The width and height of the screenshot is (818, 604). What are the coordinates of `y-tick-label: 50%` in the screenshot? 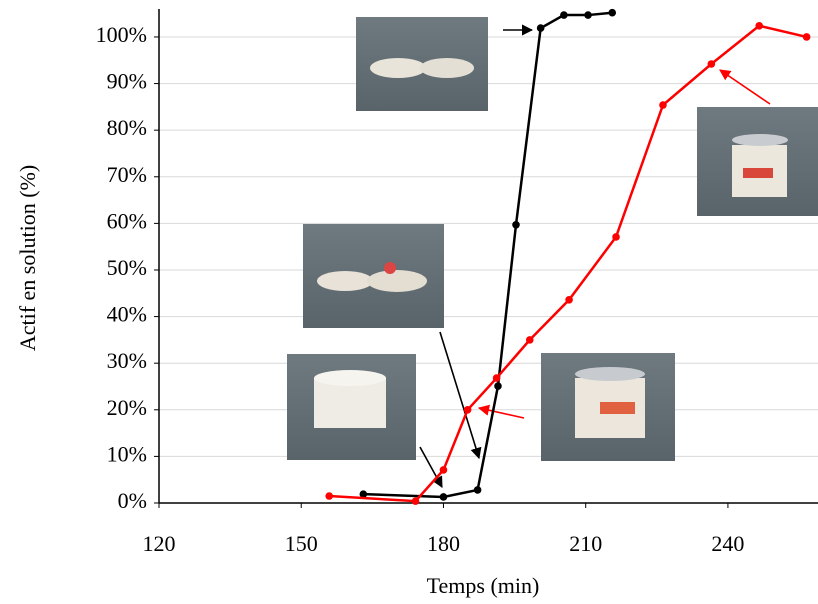 It's located at (127, 267).